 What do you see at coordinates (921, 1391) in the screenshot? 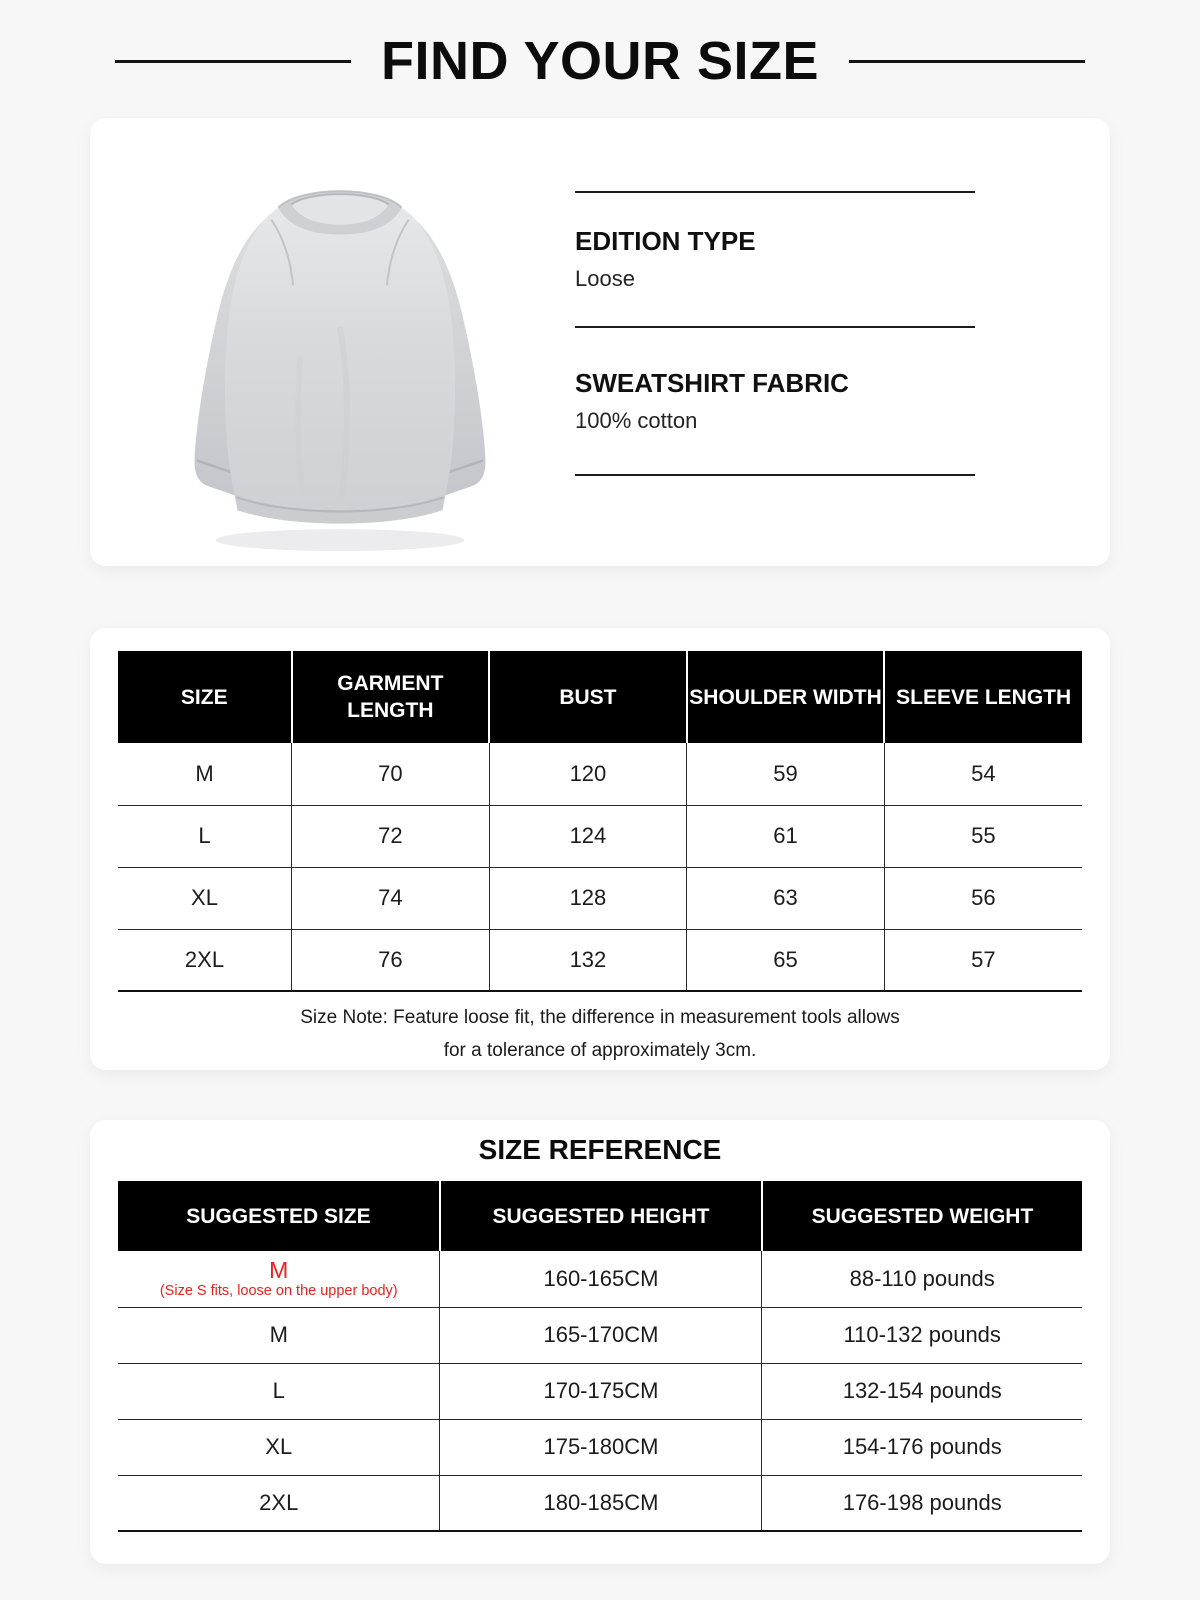
I see `suggested-weight-cell: 132-154 pounds` at bounding box center [921, 1391].